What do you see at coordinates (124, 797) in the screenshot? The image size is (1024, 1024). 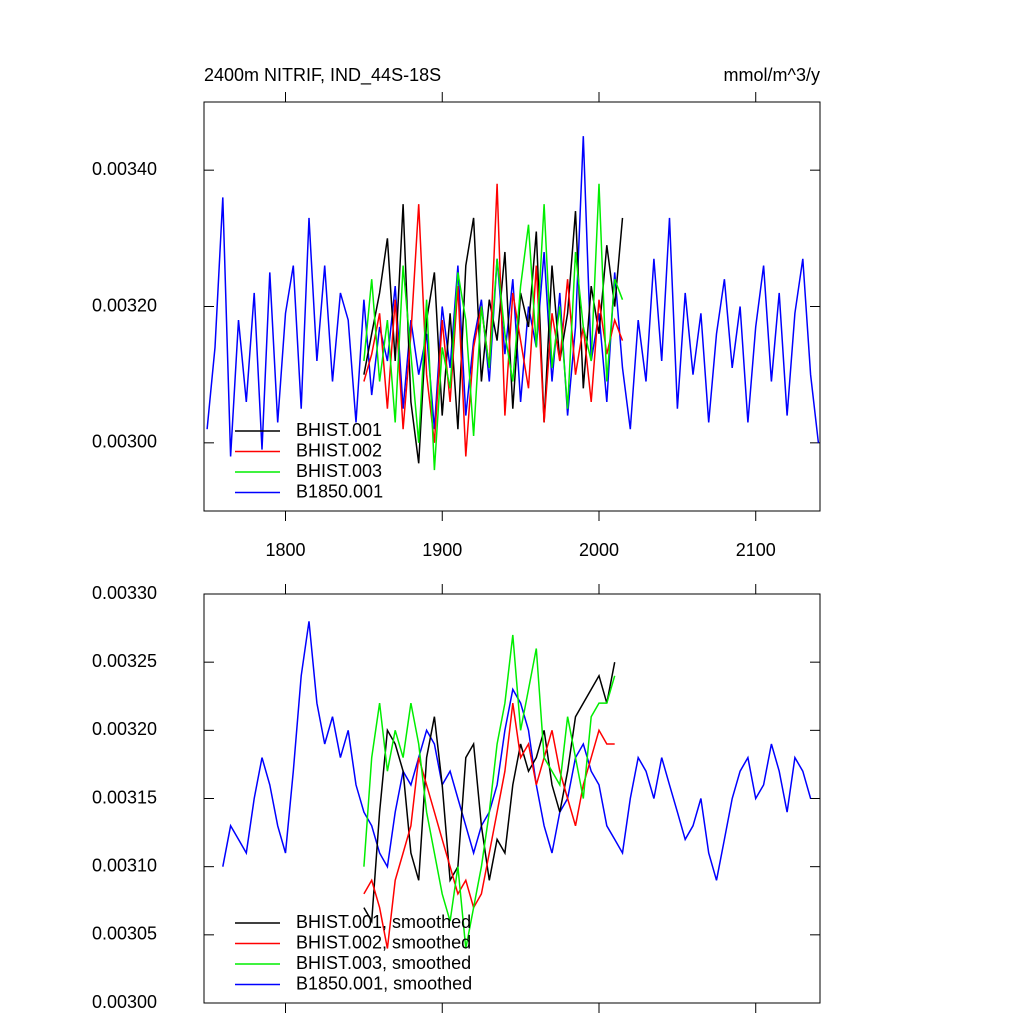 I see `y-tick-label: 0.00315` at bounding box center [124, 797].